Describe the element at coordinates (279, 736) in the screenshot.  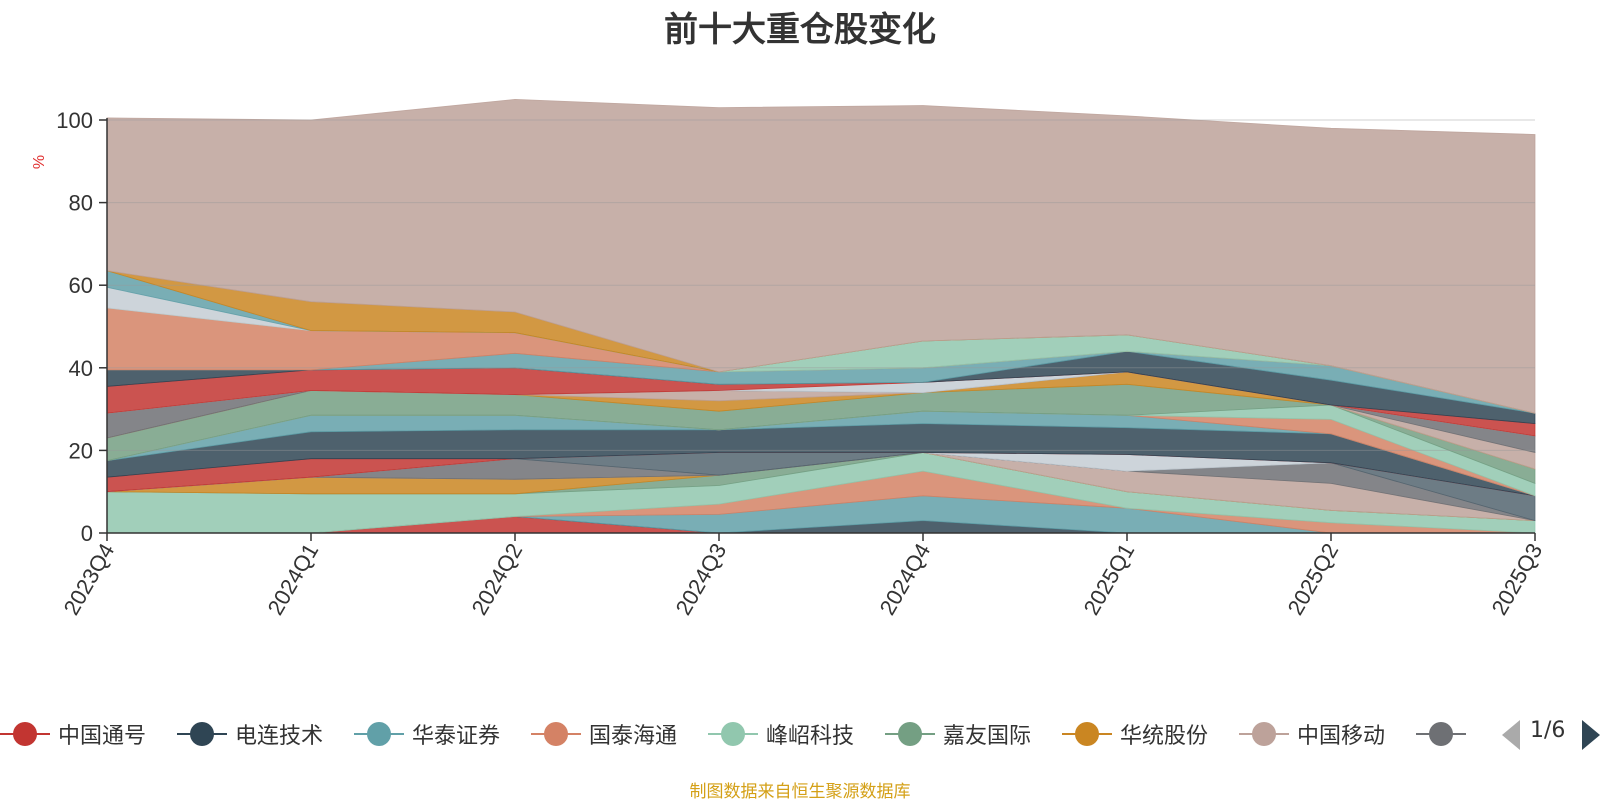
I see `legend-label: 电连技术` at that location.